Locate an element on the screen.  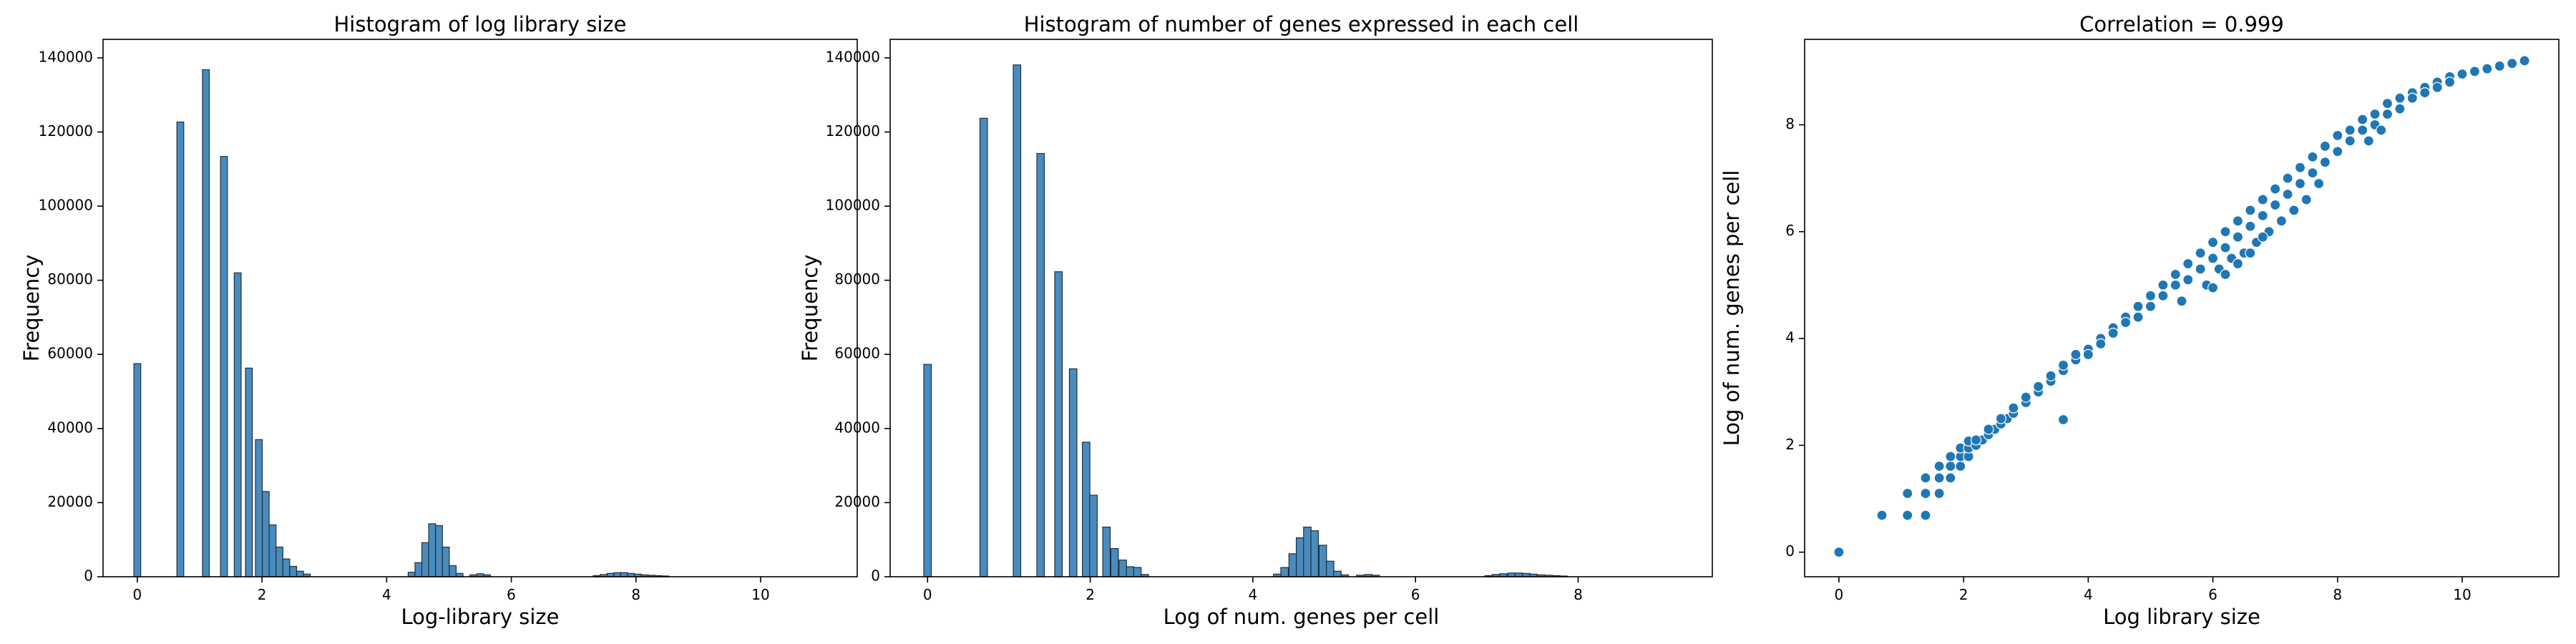
y-tick-label: 80000 is located at coordinates (70, 279).